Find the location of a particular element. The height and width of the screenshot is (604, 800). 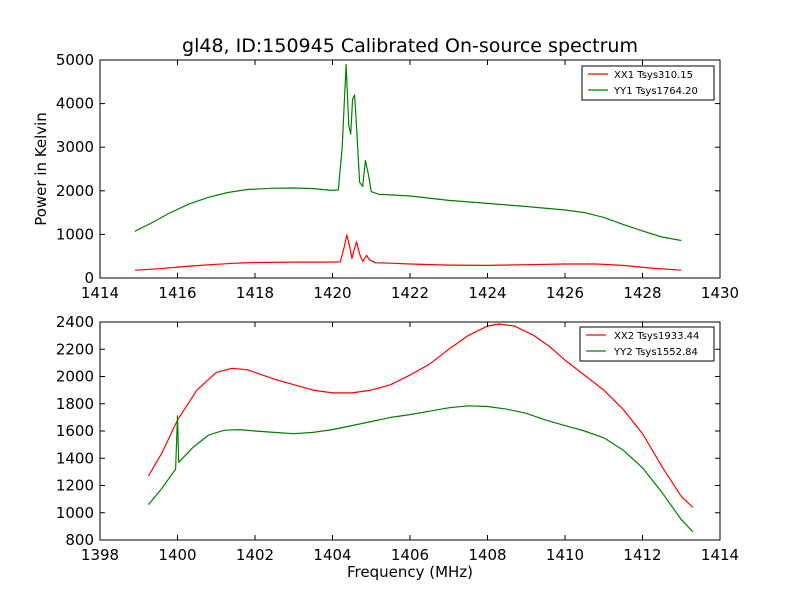

bottom-x-tick-label: 1404 is located at coordinates (332, 555).